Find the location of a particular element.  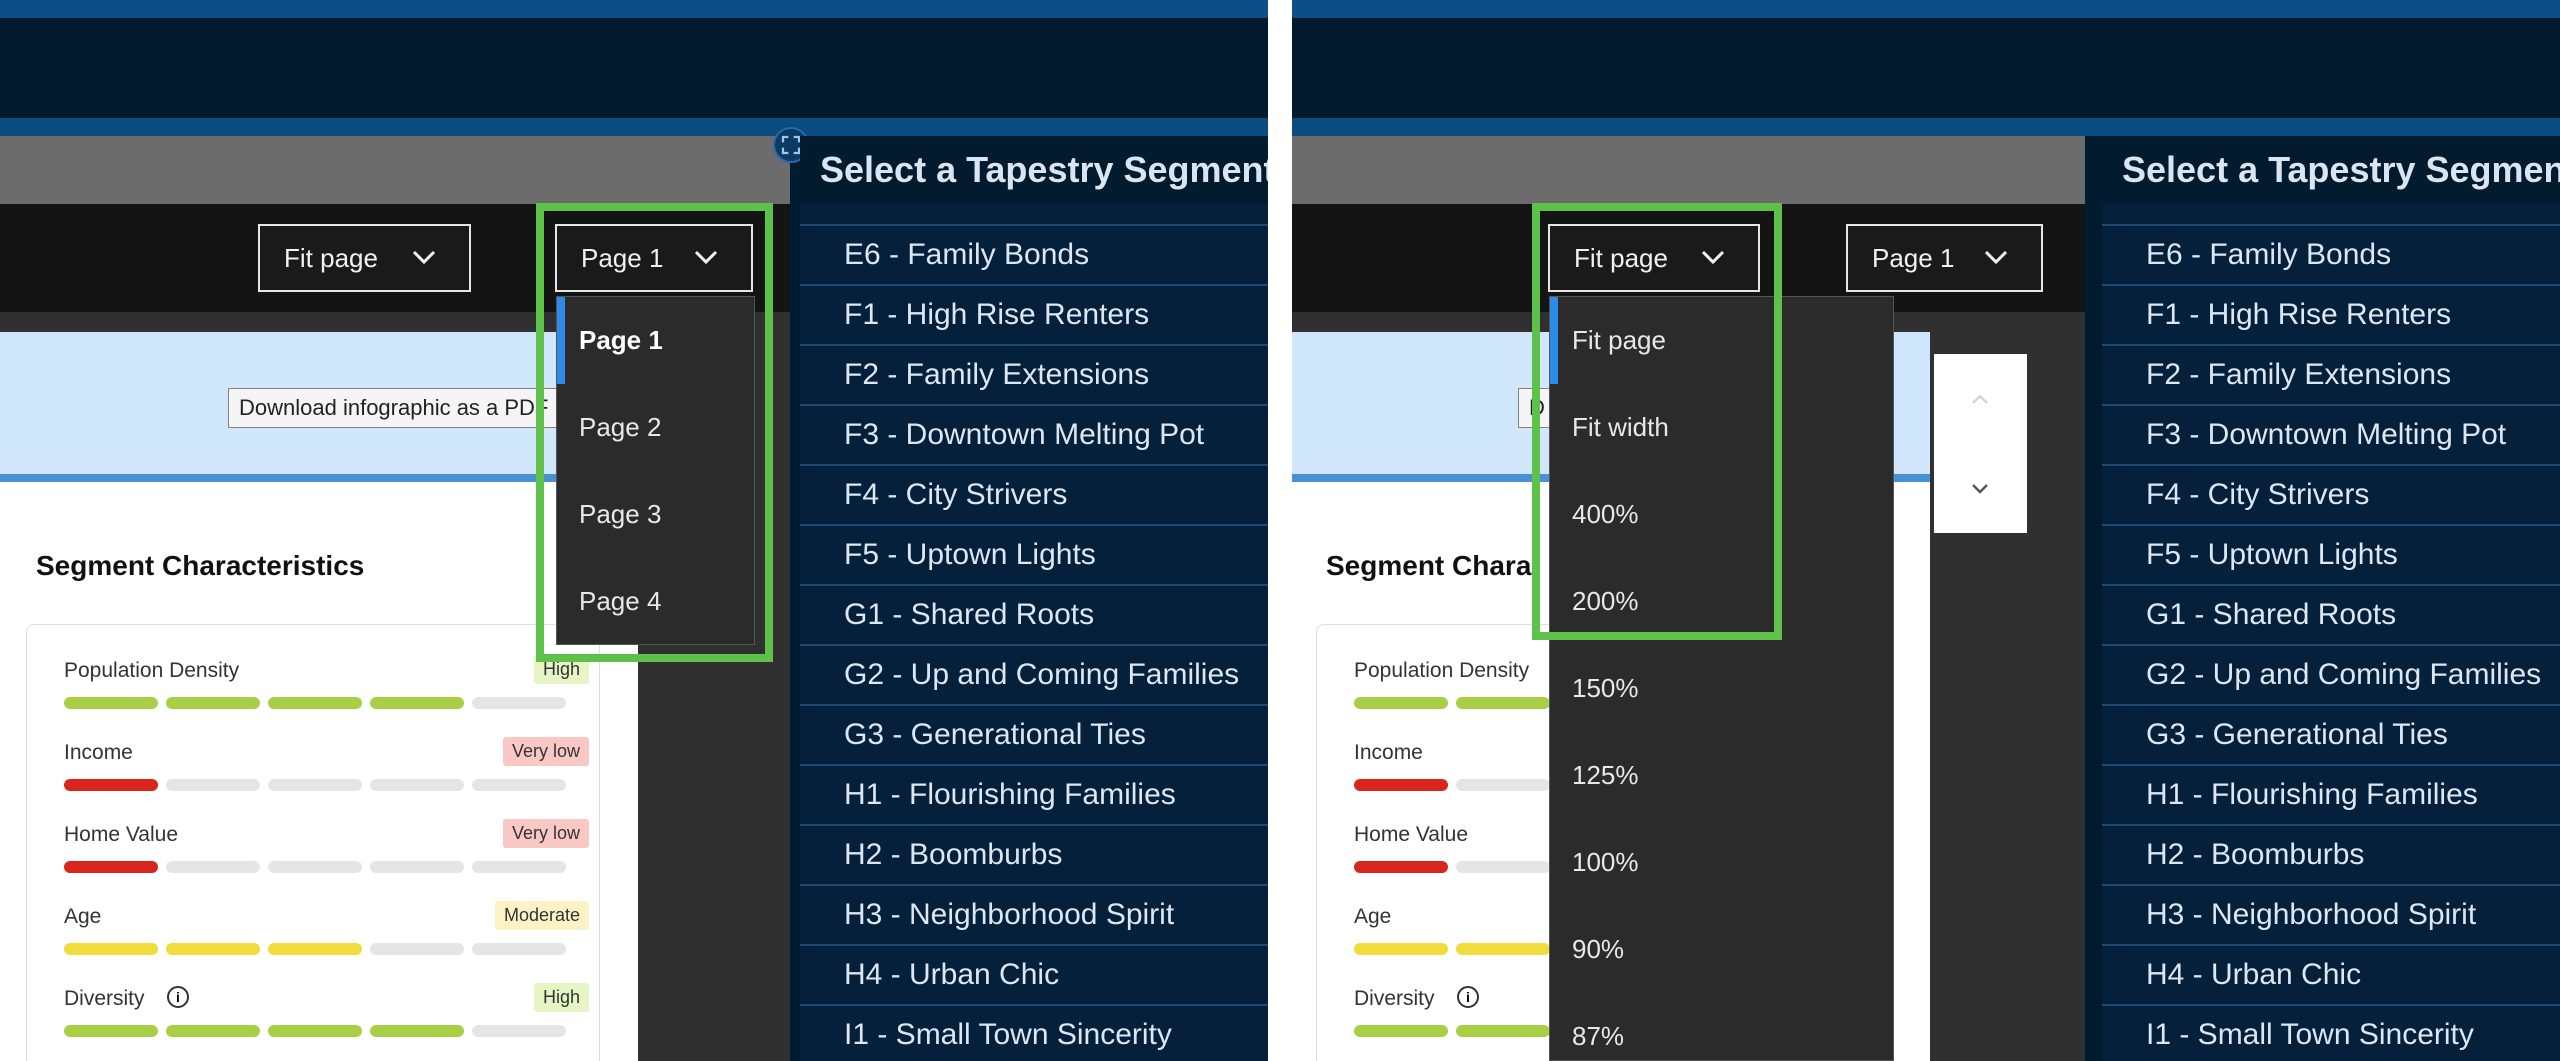

zoom-option: 200% is located at coordinates (1605, 601).